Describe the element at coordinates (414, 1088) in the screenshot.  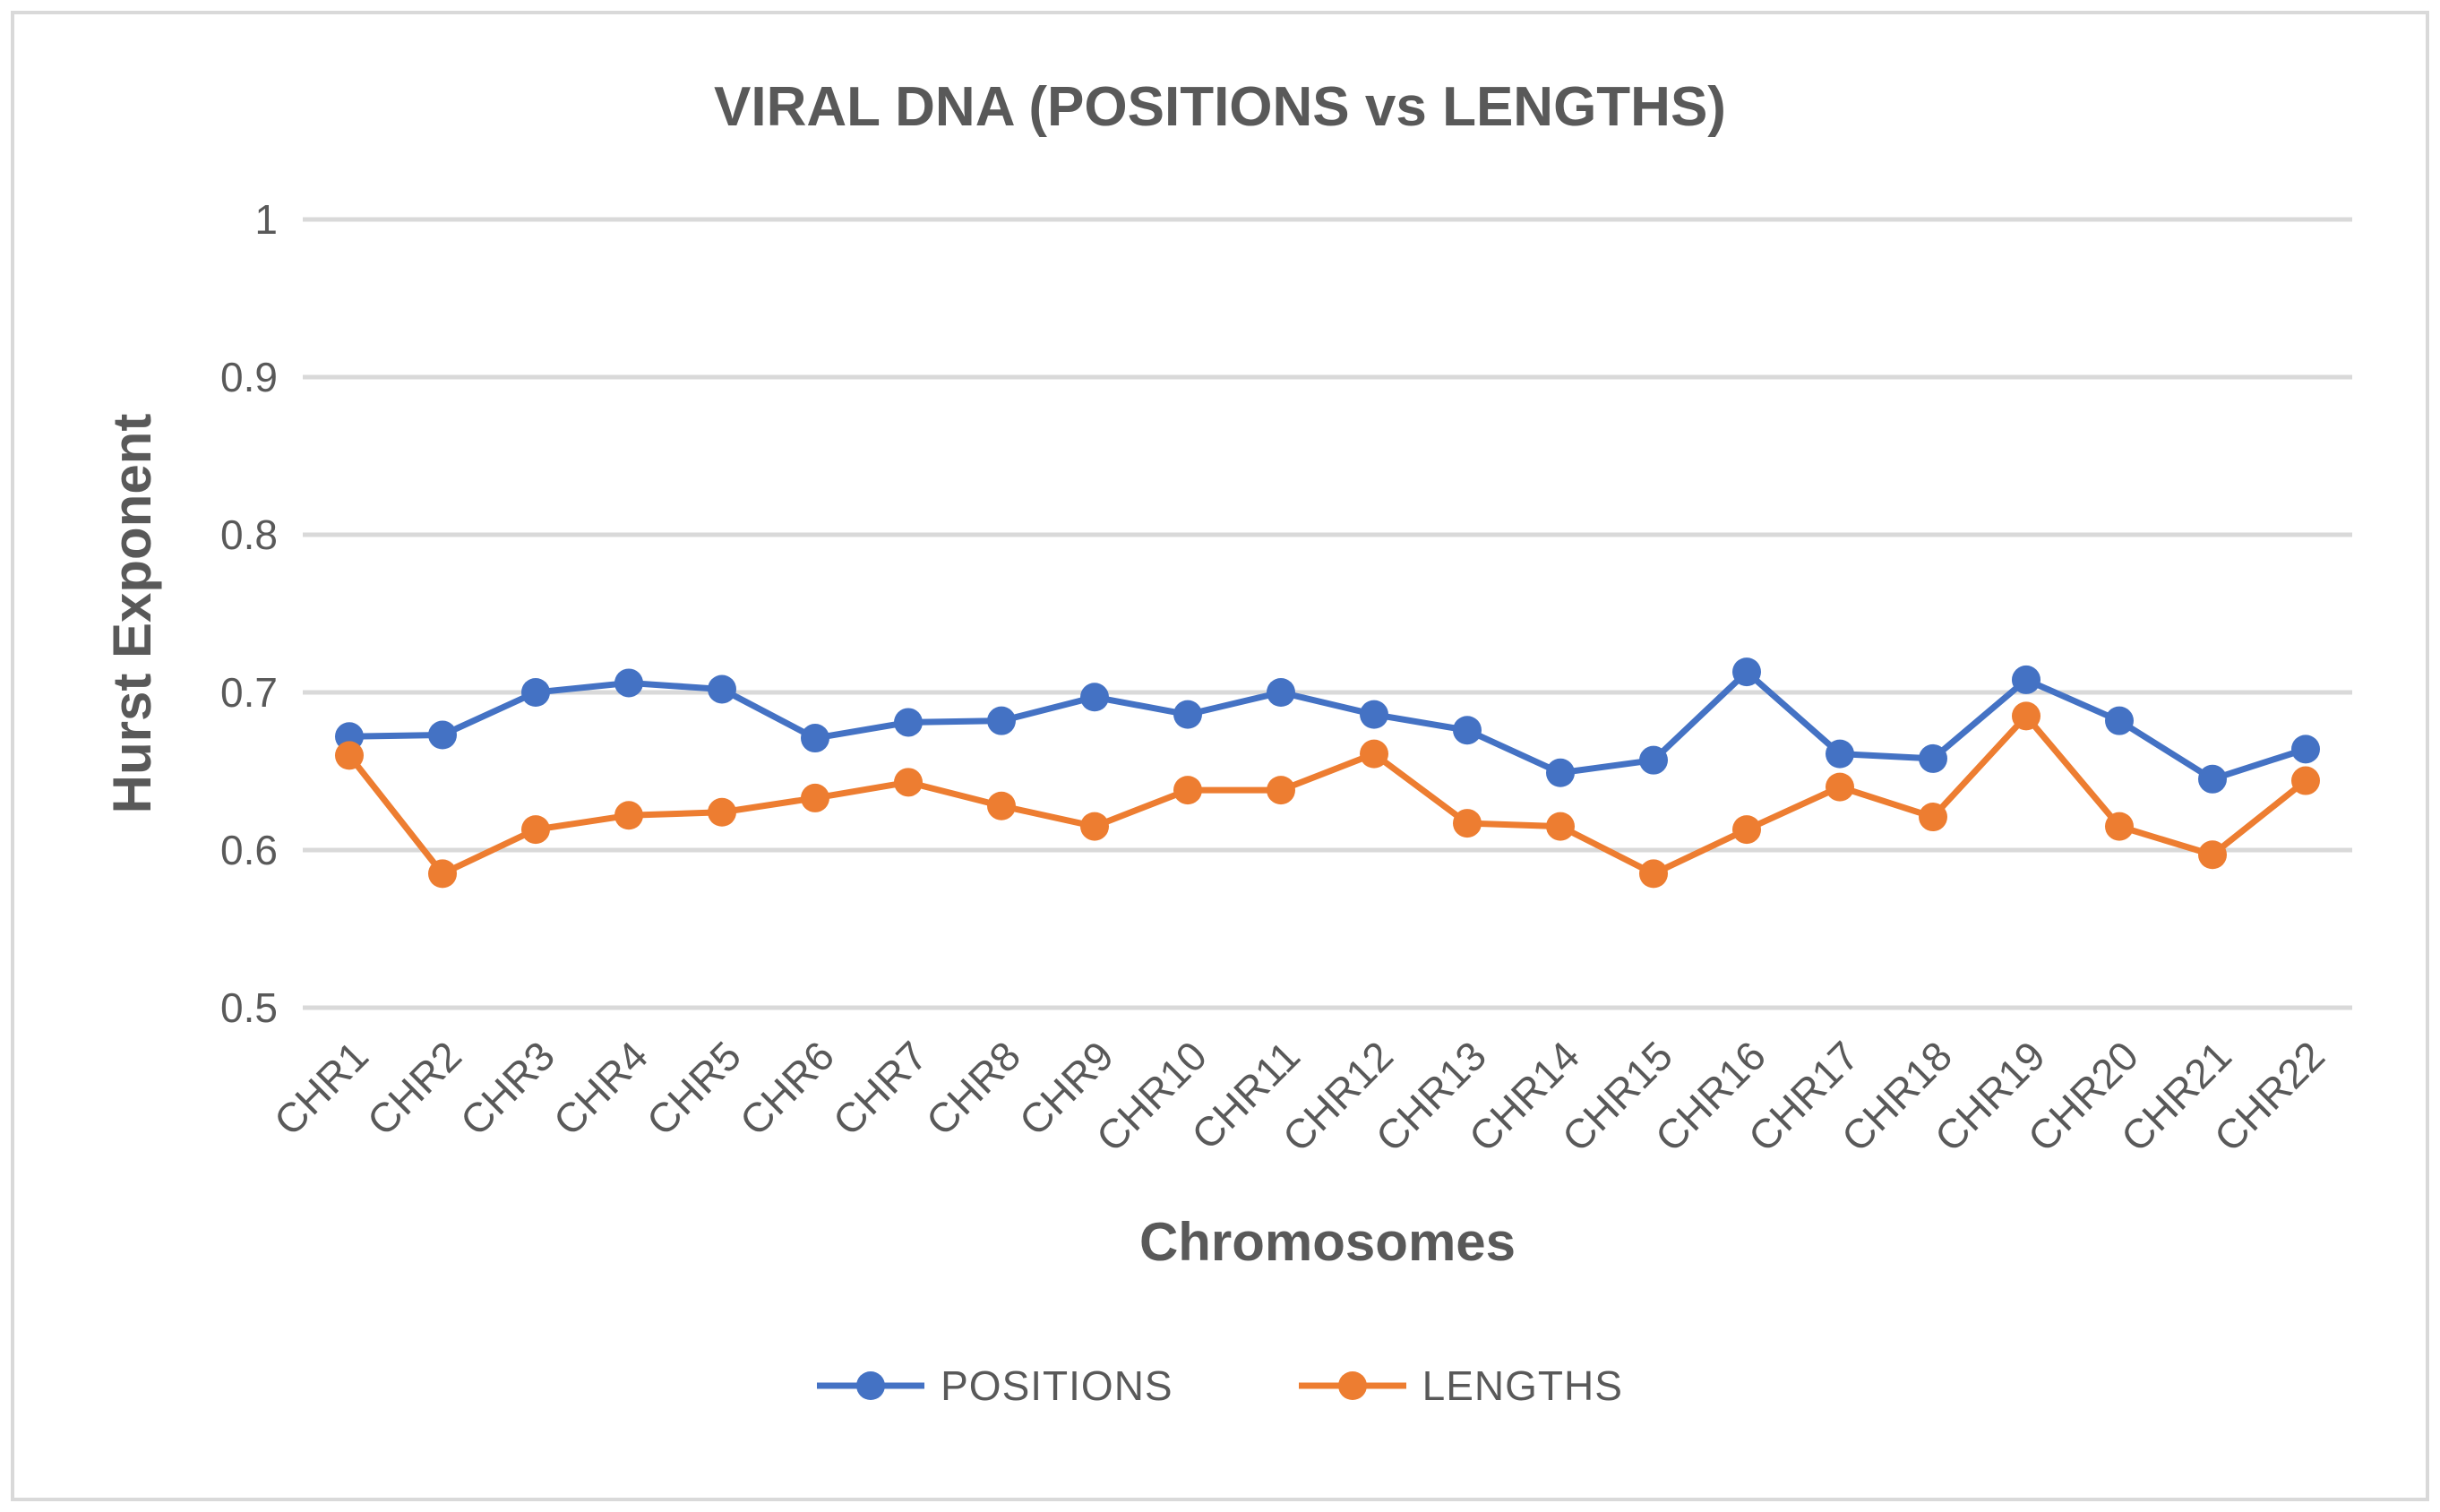
I see `x-tick-label: CHR2` at that location.